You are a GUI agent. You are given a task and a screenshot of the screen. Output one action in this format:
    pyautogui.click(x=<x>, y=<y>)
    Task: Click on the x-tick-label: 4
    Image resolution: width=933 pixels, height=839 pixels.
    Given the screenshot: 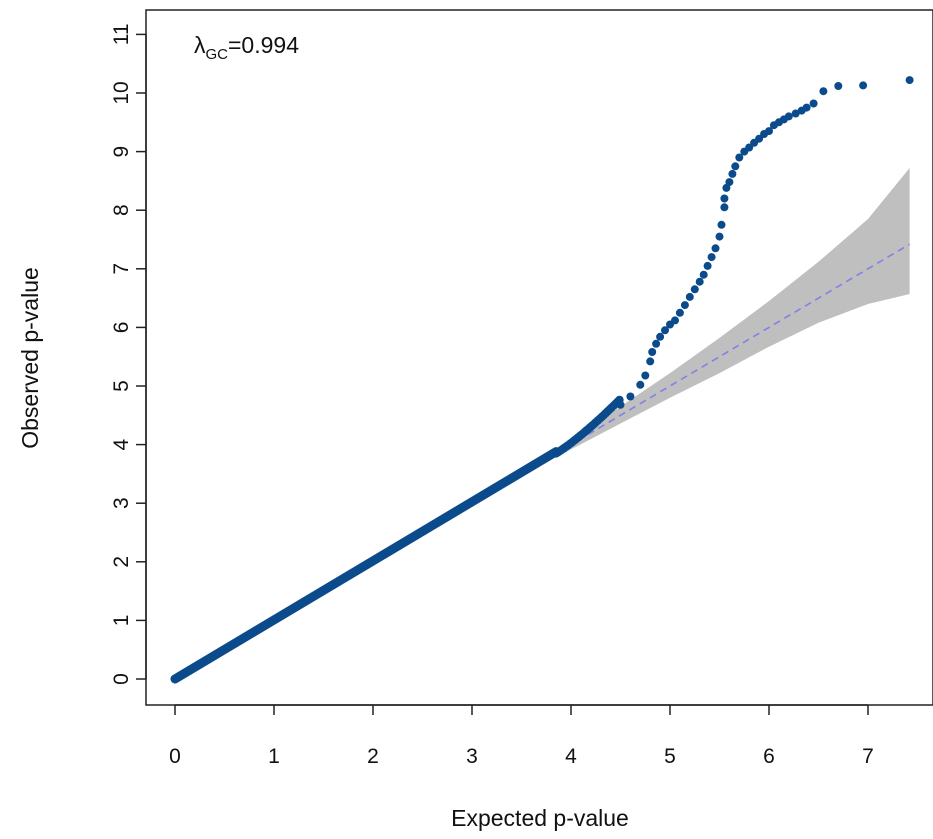 What is the action you would take?
    pyautogui.click(x=571, y=756)
    